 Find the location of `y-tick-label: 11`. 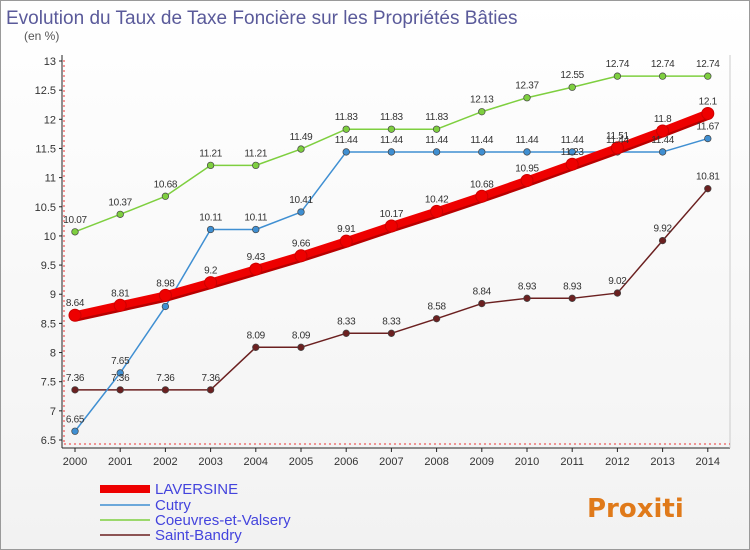

y-tick-label: 11 is located at coordinates (50, 179).